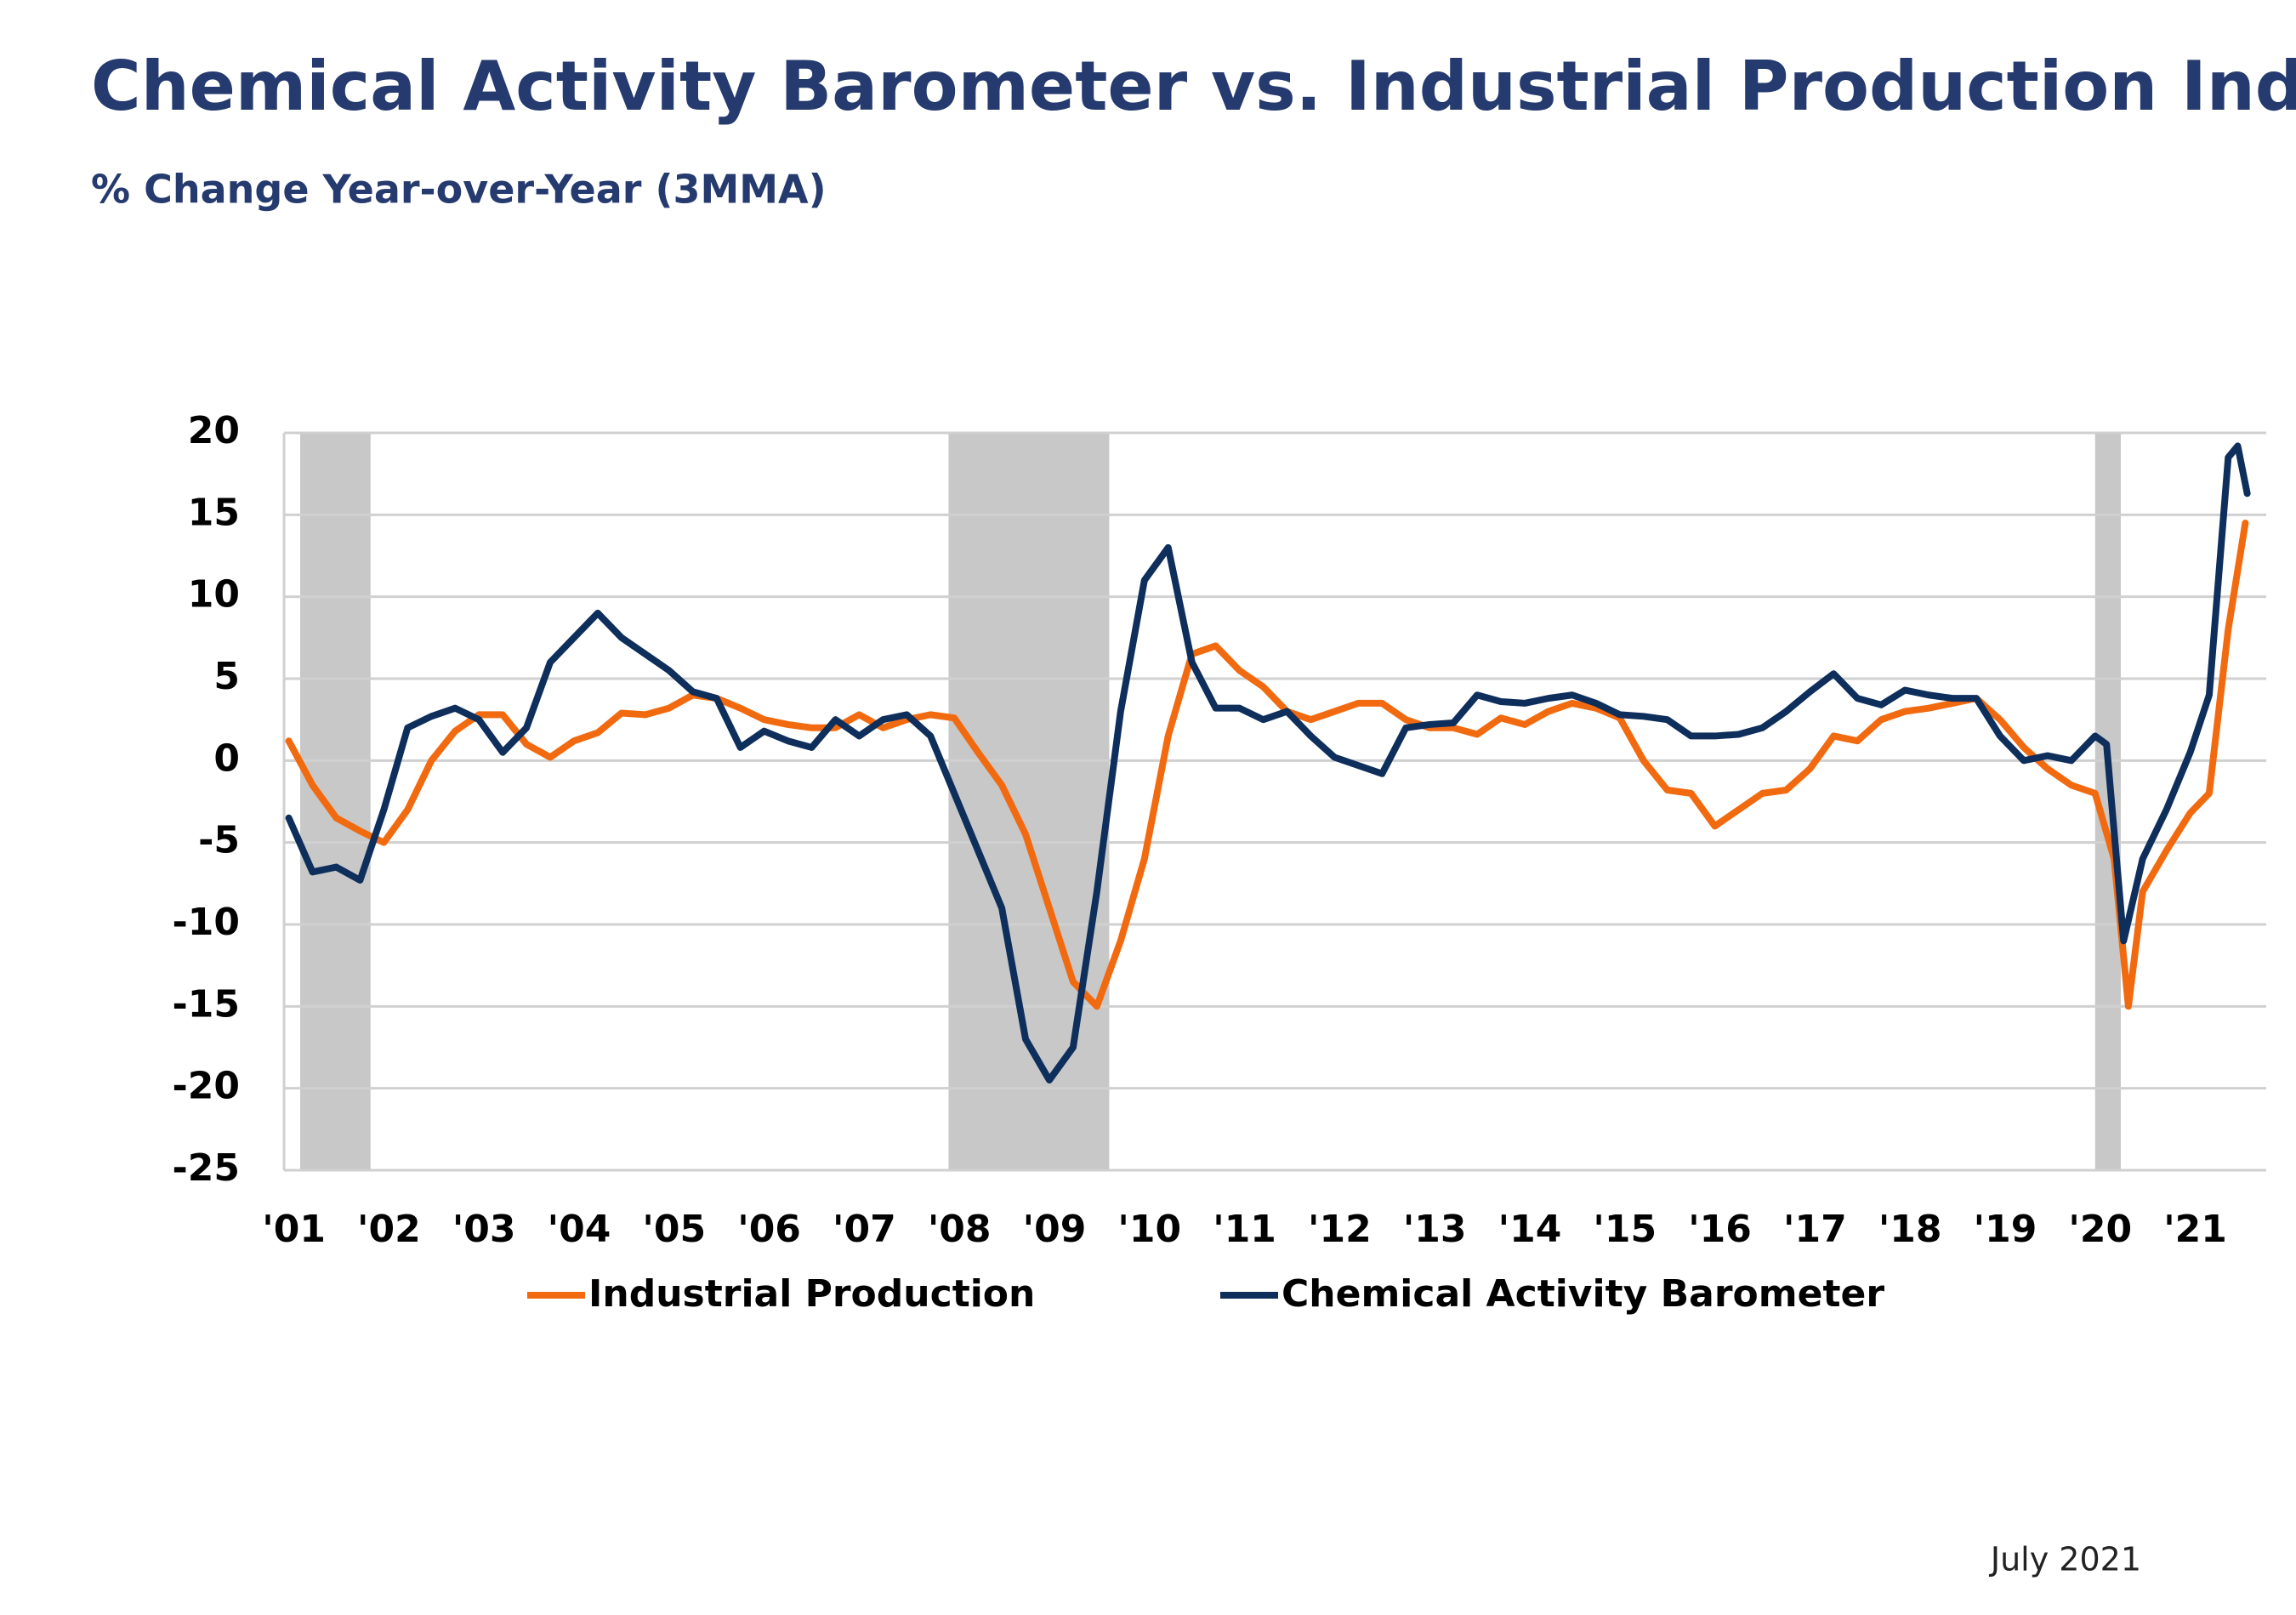 Image resolution: width=2296 pixels, height=1615 pixels. Describe the element at coordinates (484, 1230) in the screenshot. I see `x-tick-label: '03` at that location.